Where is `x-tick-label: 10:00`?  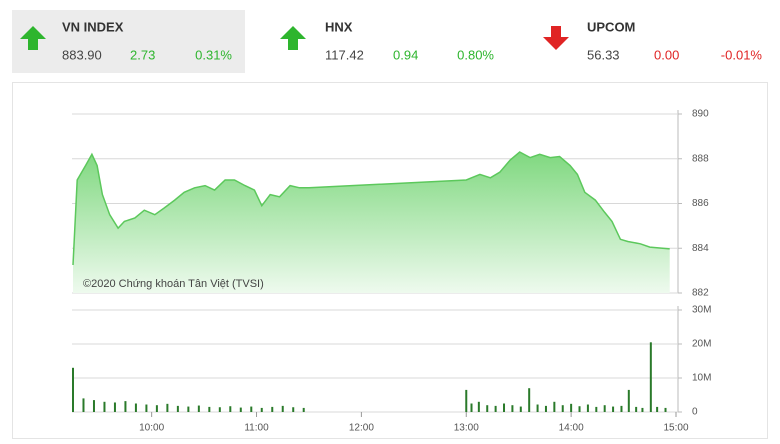
x-tick-label: 10:00 is located at coordinates (151, 428).